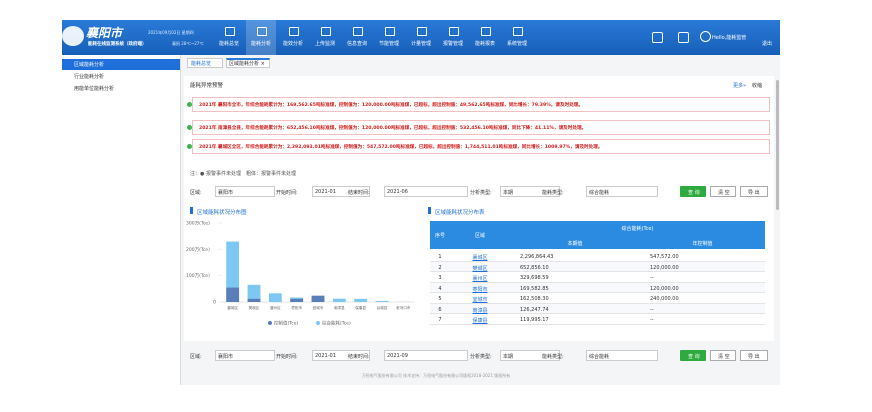 This screenshot has height=412, width=872. Describe the element at coordinates (729, 38) in the screenshot. I see `user: Hello,能耗监管` at that location.